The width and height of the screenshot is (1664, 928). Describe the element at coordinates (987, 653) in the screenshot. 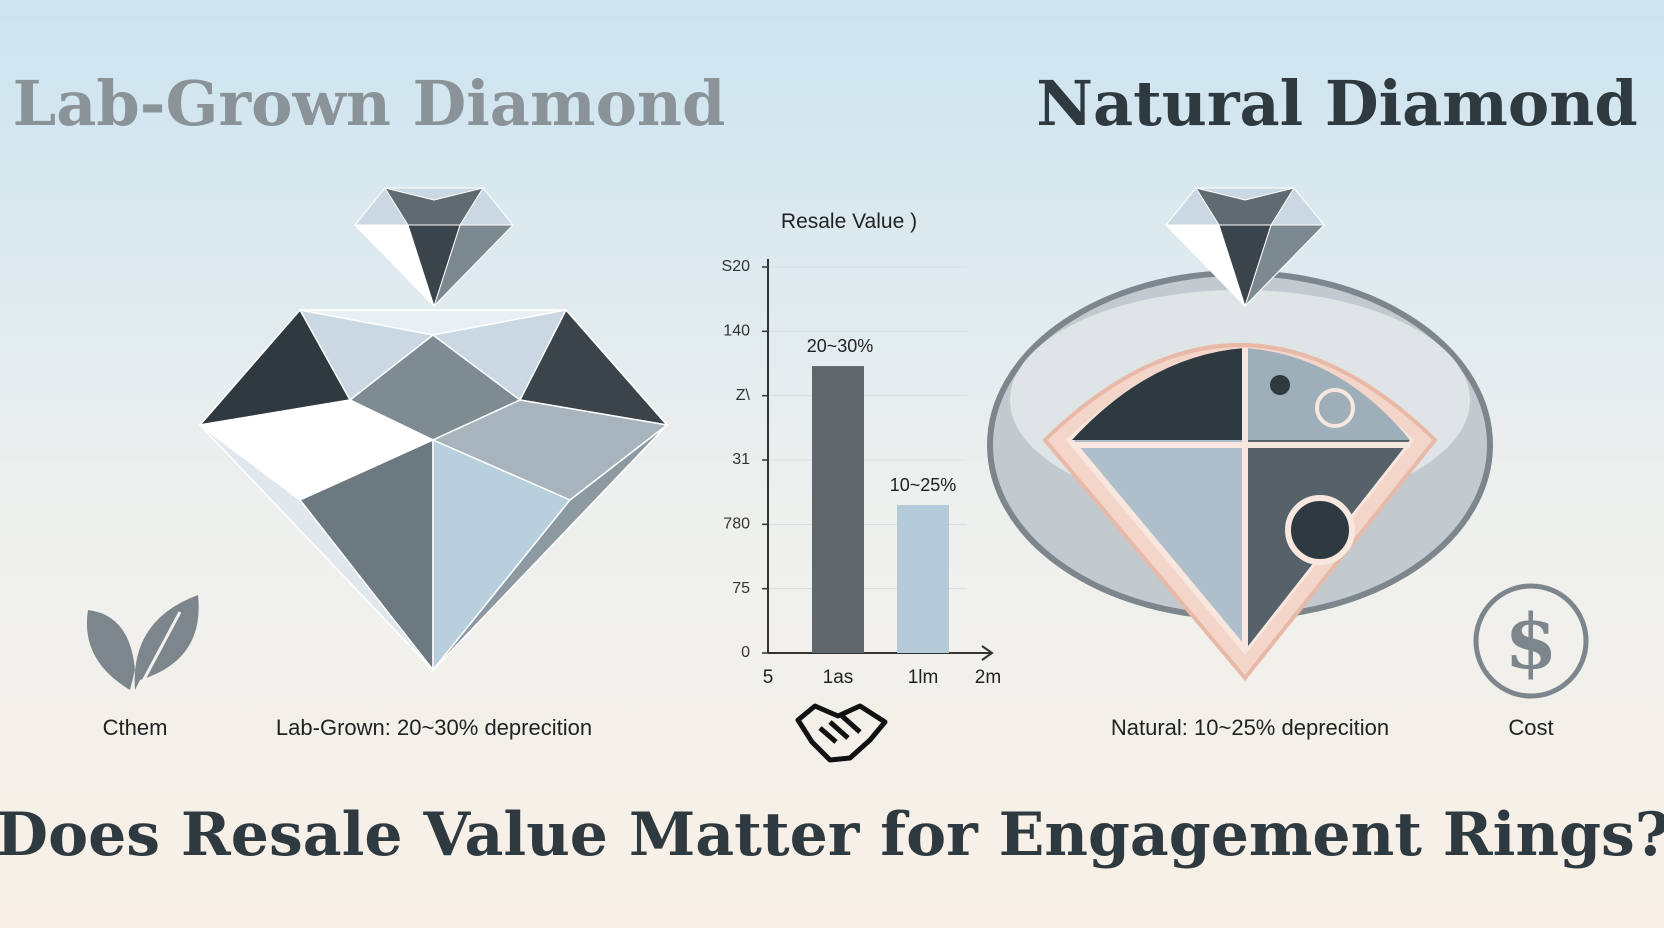

I see `x-axis-arrow` at that location.